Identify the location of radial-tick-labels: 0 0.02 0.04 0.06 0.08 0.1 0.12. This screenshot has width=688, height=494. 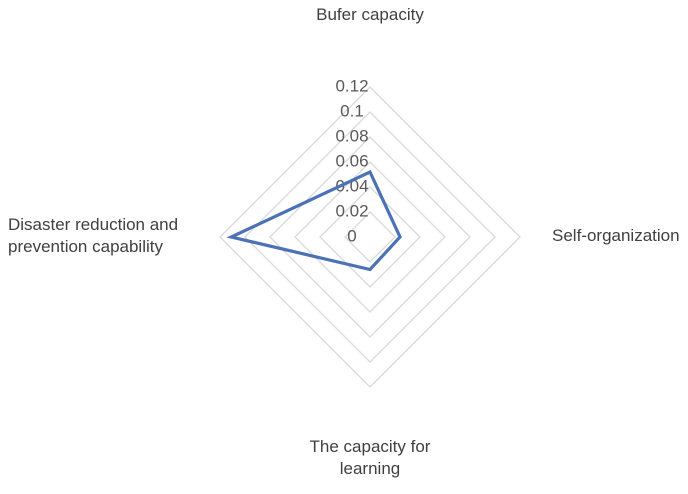
(351, 160).